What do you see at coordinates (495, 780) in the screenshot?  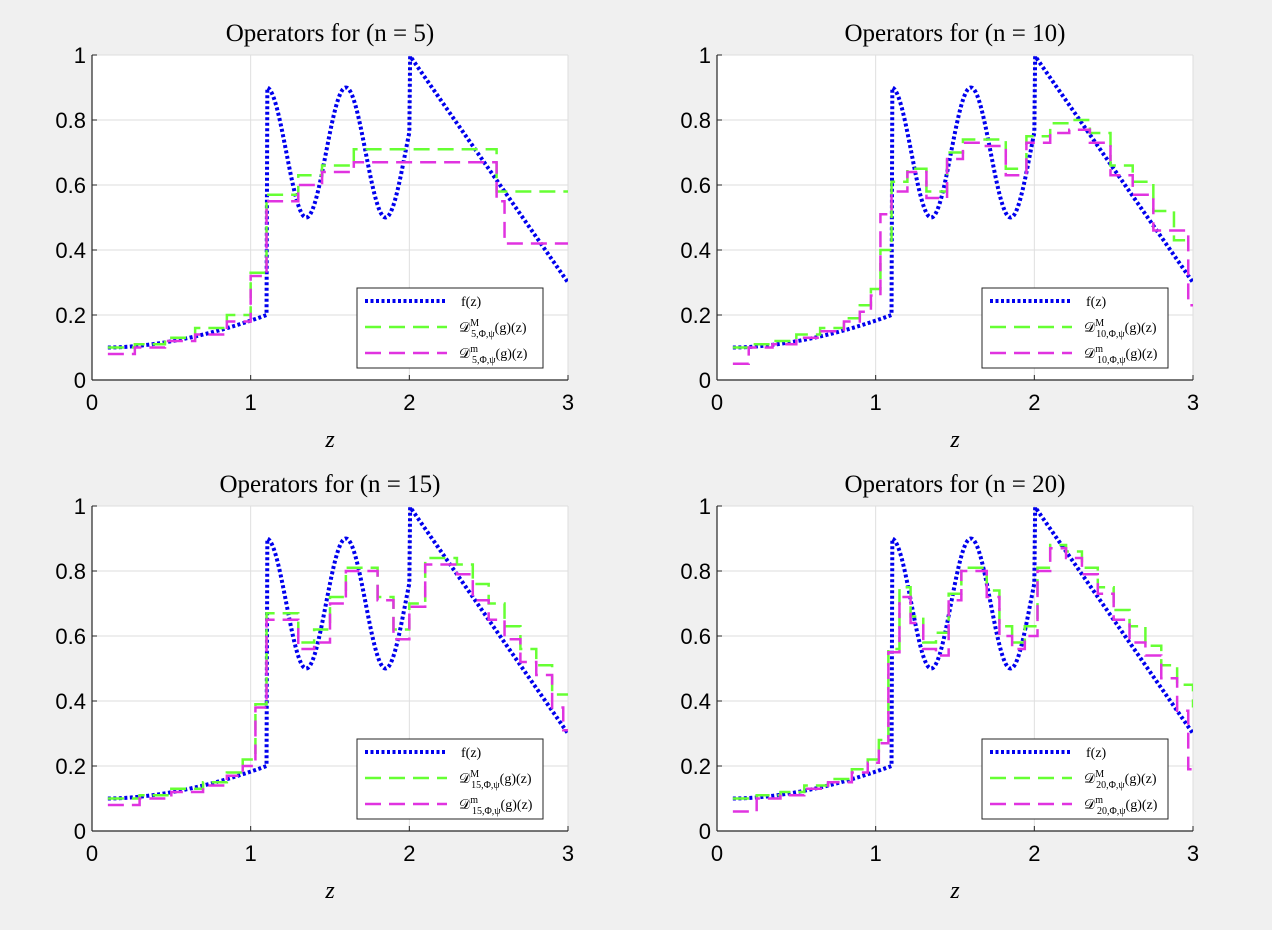 I see `legend-label: 𝒟M 15,Φ,ψ(g)(z)` at bounding box center [495, 780].